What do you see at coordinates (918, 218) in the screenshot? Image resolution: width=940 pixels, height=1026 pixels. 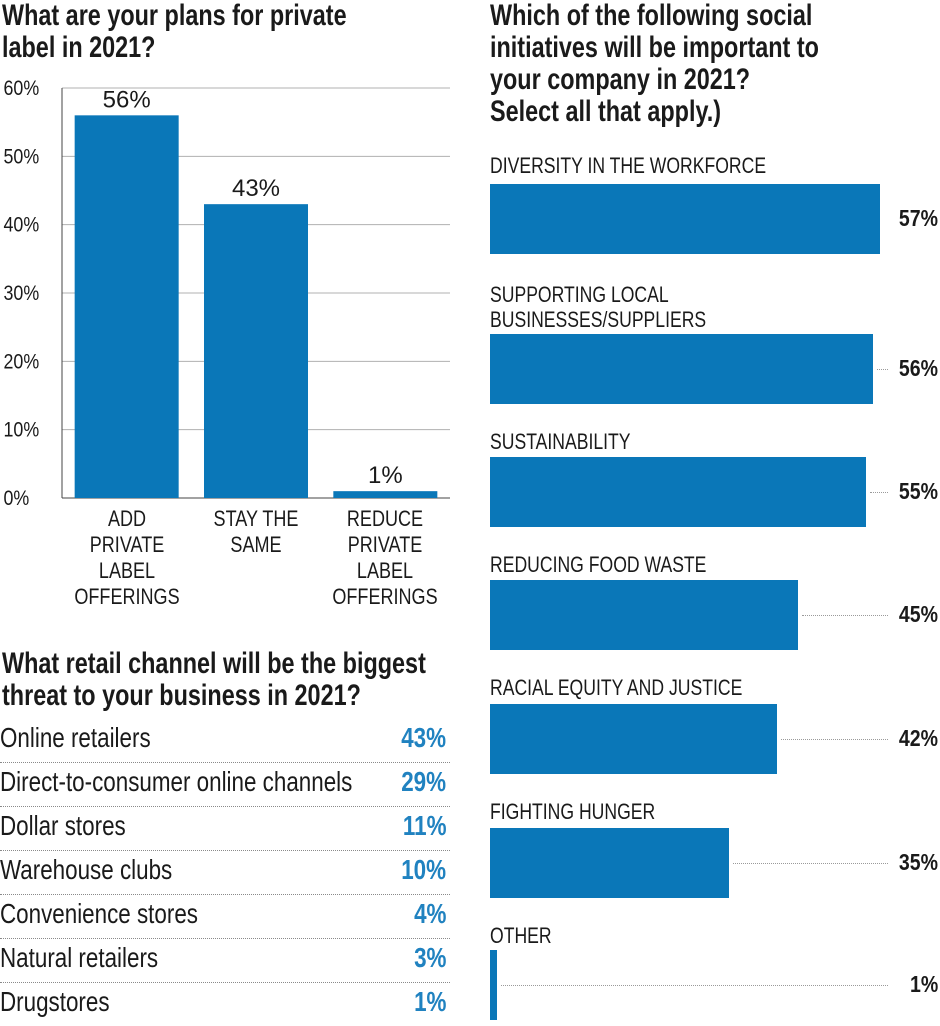 I see `initiative-value: 57%` at bounding box center [918, 218].